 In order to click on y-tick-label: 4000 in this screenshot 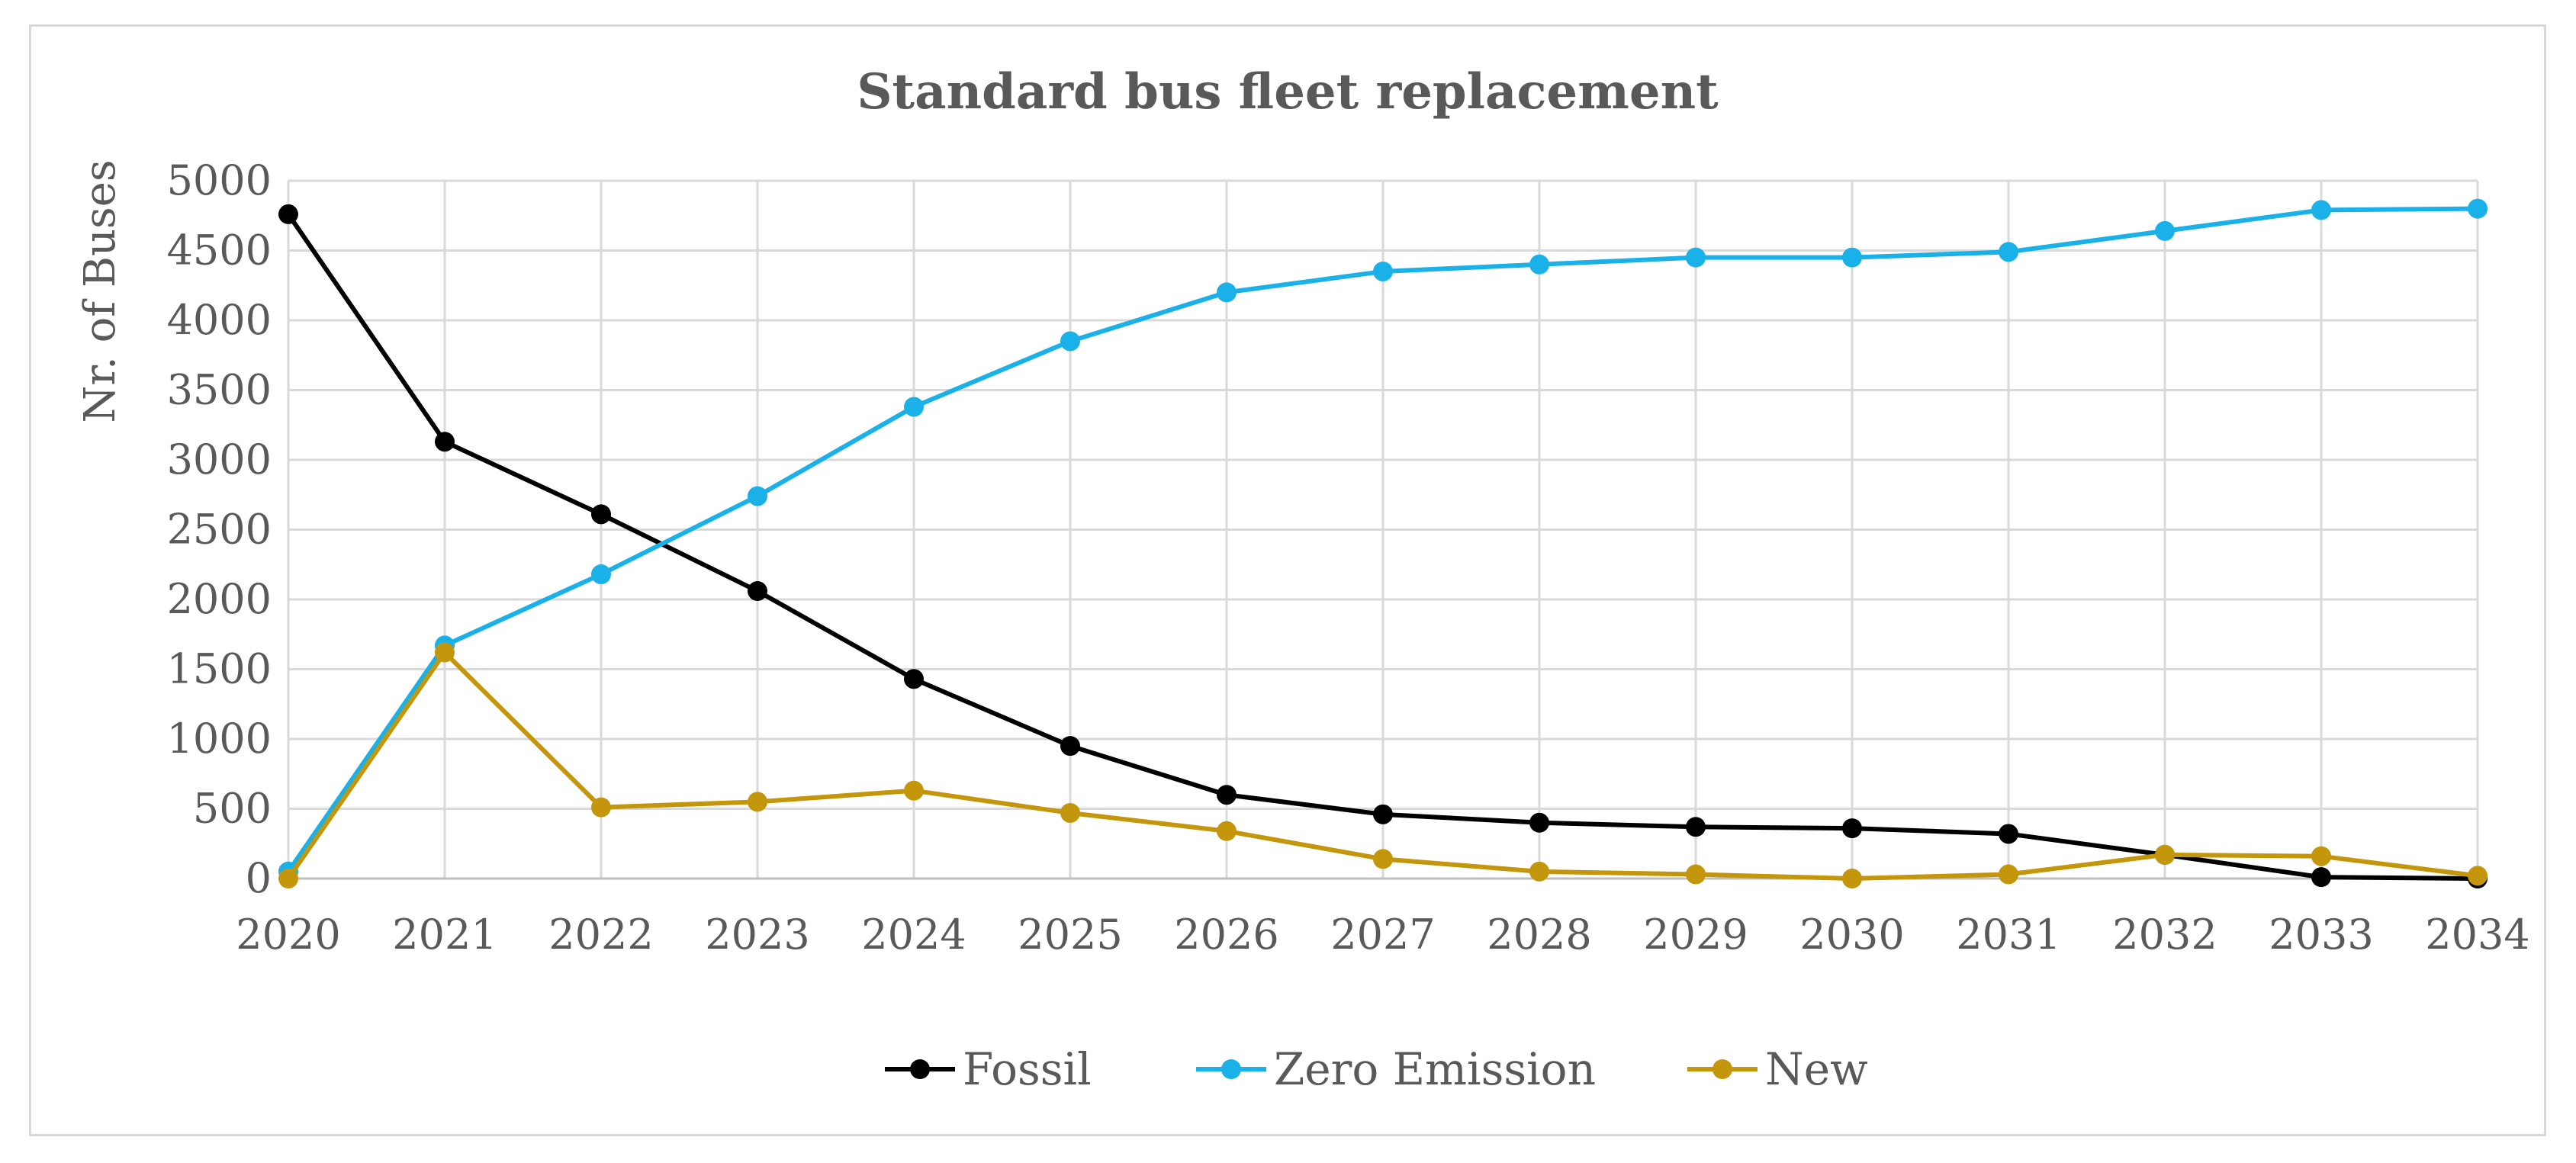, I will do `click(219, 320)`.